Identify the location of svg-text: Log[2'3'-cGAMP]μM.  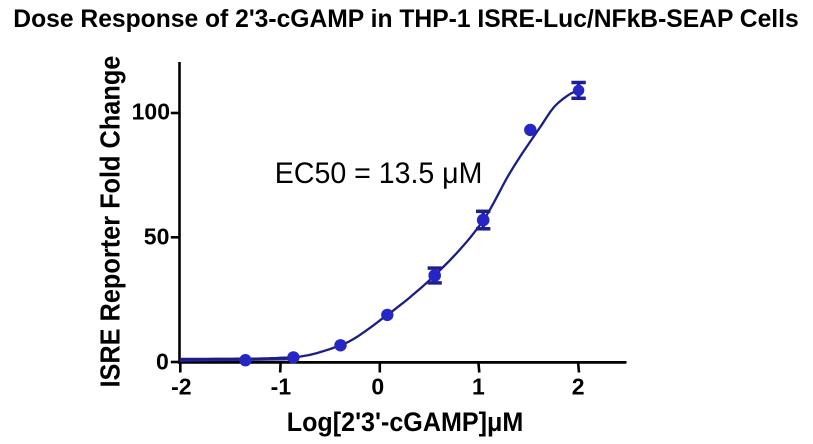
(405, 421).